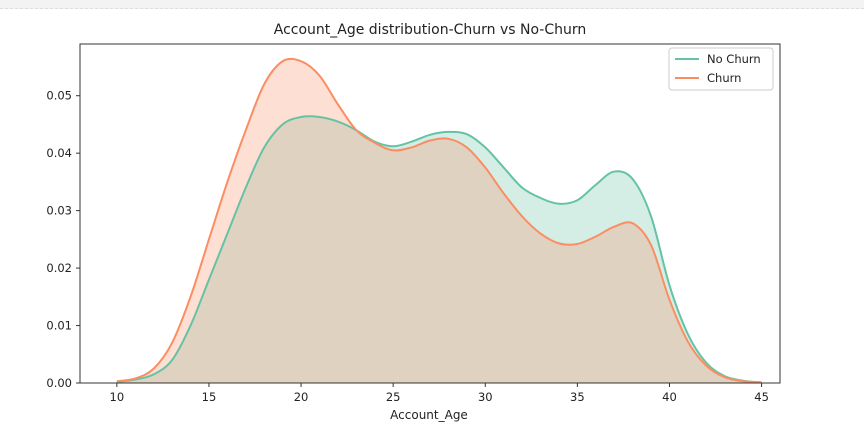  I want to click on legend-label-churn: Churn, so click(724, 78).